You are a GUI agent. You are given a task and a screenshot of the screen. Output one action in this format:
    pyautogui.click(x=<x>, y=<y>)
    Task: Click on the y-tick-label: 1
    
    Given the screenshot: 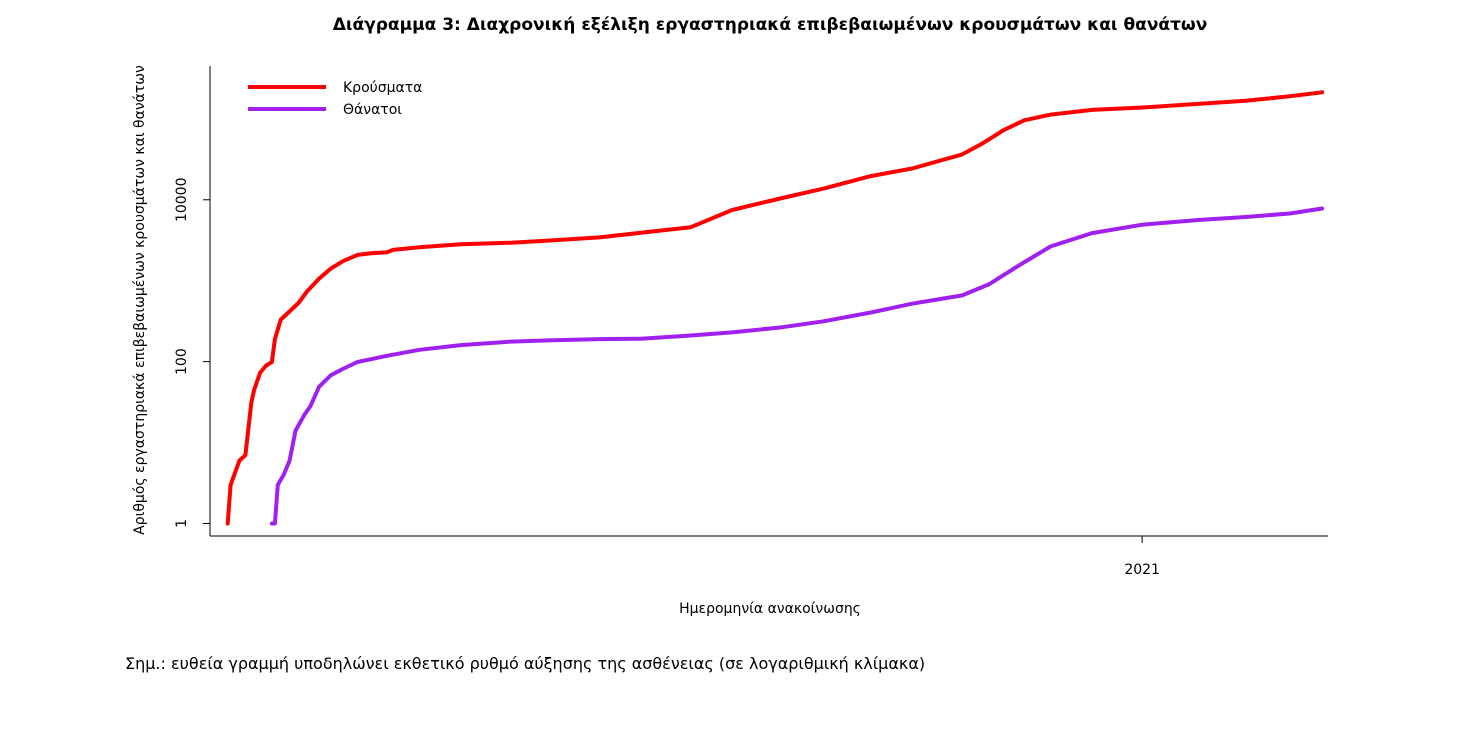 What is the action you would take?
    pyautogui.click(x=182, y=523)
    